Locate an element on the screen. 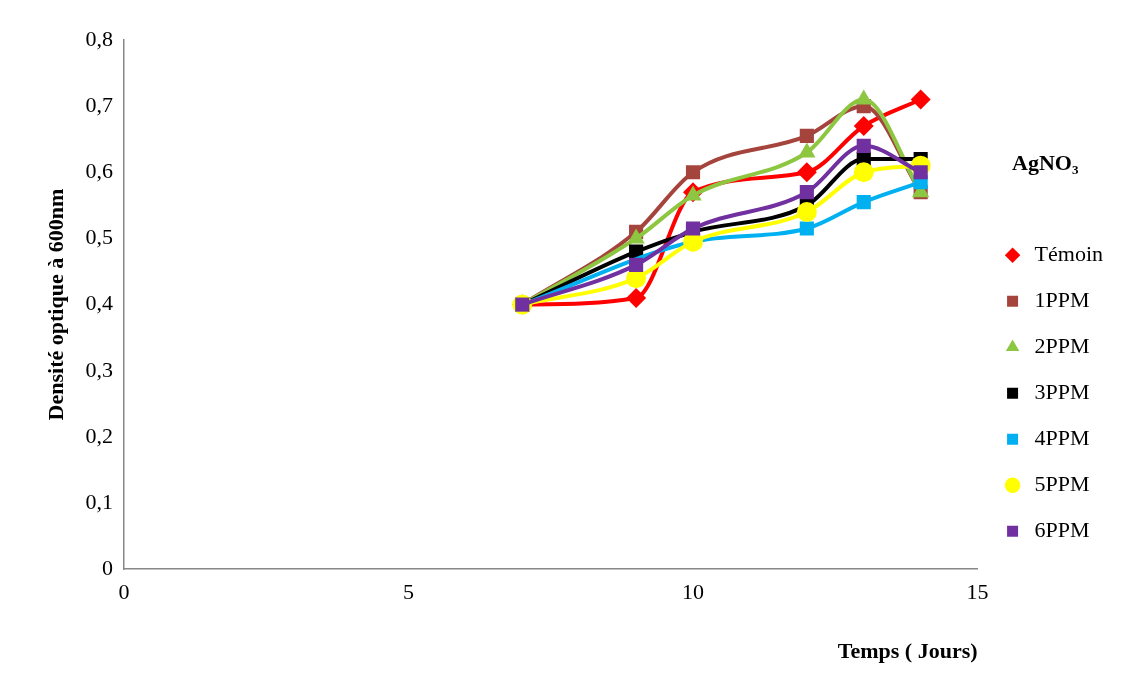  y-tick-label: 0,5 is located at coordinates (99, 237).